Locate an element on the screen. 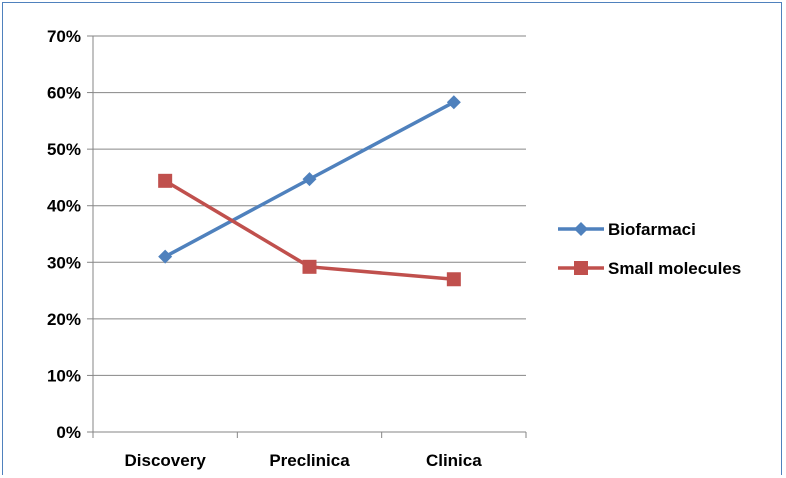 This screenshot has height=478, width=786. x-tick-label: Preclinica is located at coordinates (309, 460).